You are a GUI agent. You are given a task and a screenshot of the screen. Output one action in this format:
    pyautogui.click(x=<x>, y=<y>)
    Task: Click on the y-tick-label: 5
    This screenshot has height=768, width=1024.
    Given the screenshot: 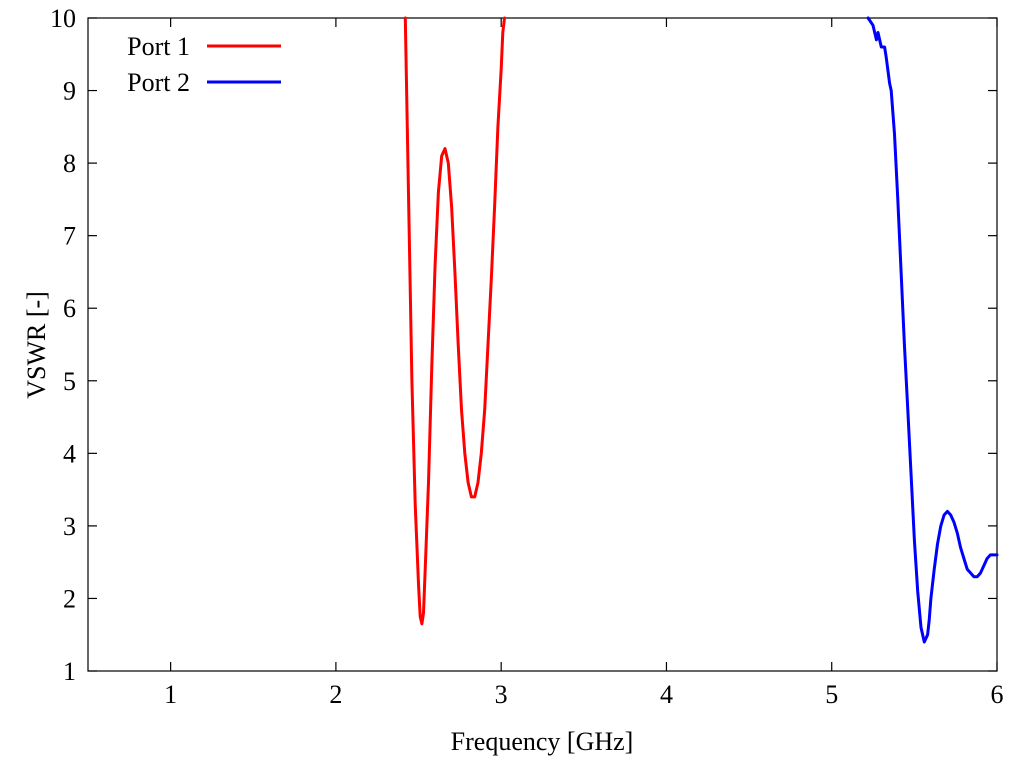 What is the action you would take?
    pyautogui.click(x=69, y=381)
    